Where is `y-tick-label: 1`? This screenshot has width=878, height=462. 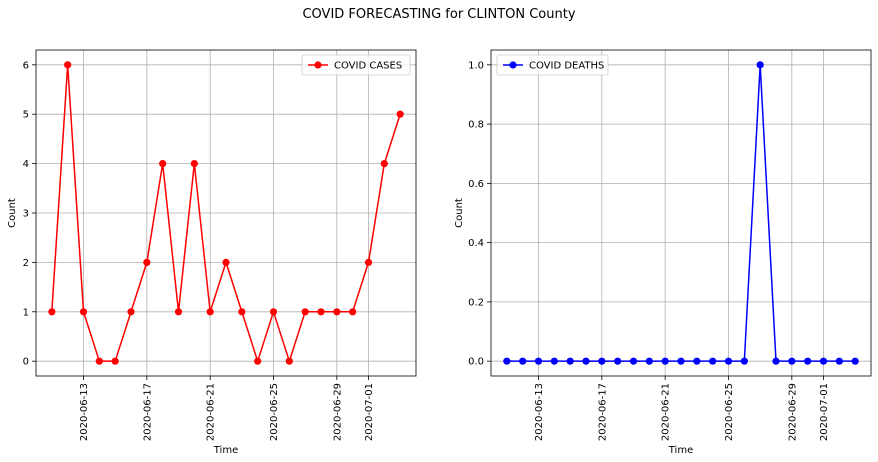 y-tick-label: 1 is located at coordinates (26, 312).